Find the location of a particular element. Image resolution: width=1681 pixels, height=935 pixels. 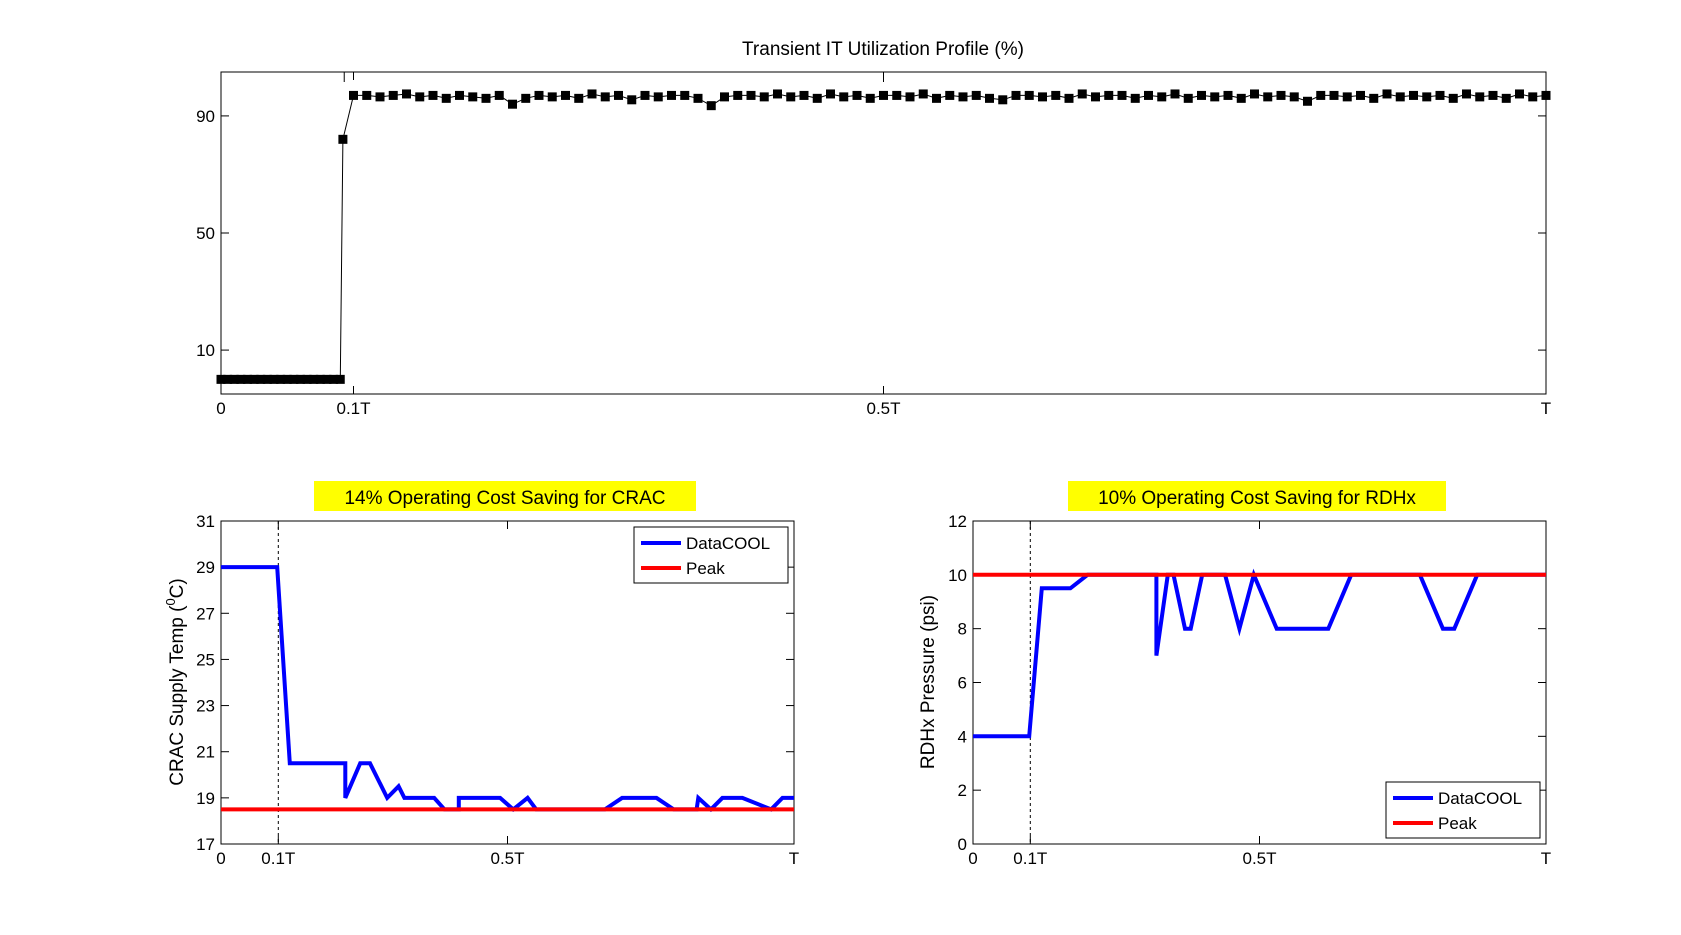

crac-y-tick-label: 21 is located at coordinates (205, 752).